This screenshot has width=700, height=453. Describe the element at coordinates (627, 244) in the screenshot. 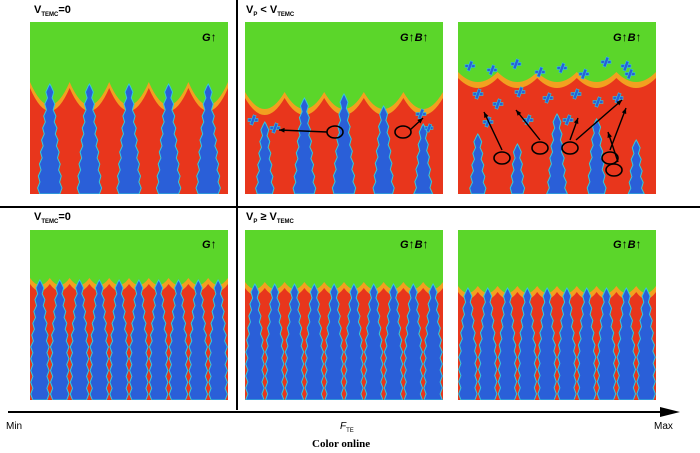

I see `field-indicator-r2c3: G↑B↑` at that location.